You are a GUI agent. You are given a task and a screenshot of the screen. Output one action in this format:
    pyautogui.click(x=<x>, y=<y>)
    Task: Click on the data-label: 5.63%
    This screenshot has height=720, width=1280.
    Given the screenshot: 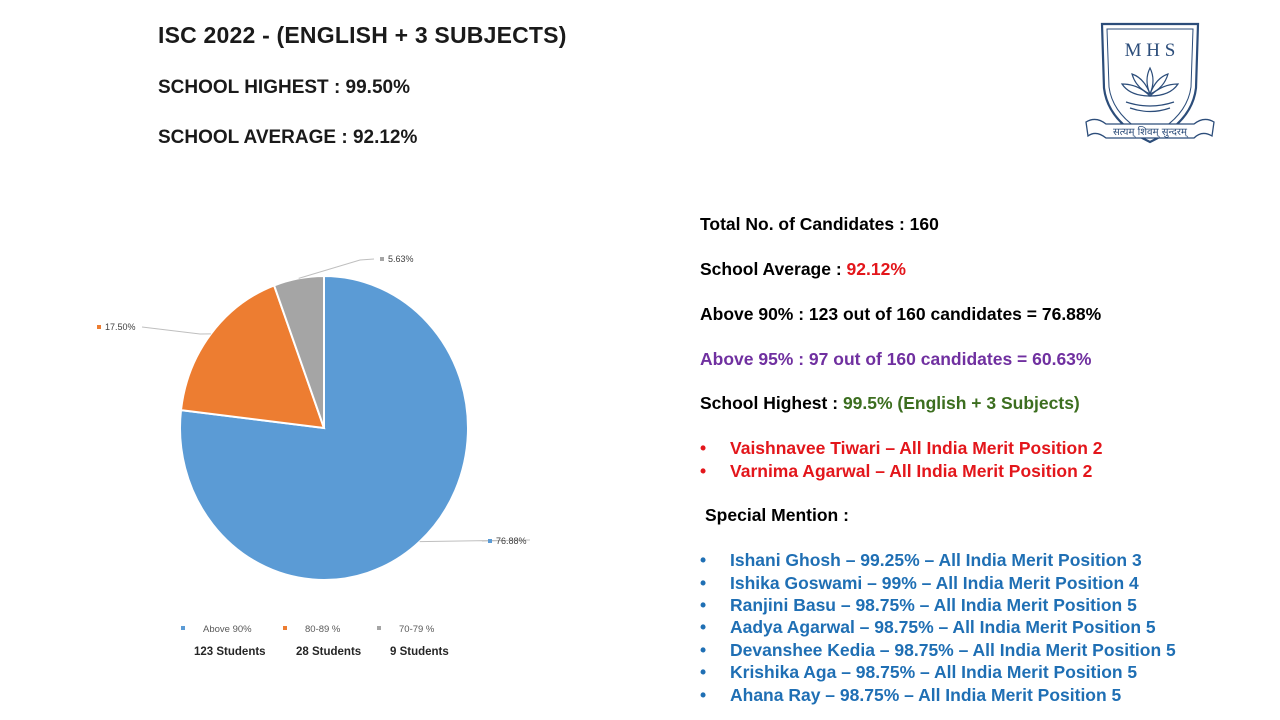 What is the action you would take?
    pyautogui.click(x=401, y=259)
    